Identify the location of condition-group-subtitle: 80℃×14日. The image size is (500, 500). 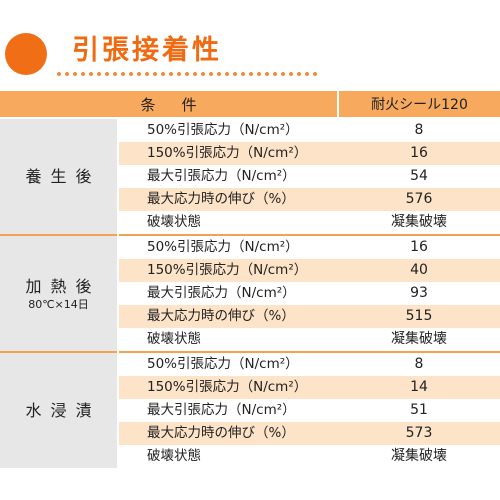
(58, 304).